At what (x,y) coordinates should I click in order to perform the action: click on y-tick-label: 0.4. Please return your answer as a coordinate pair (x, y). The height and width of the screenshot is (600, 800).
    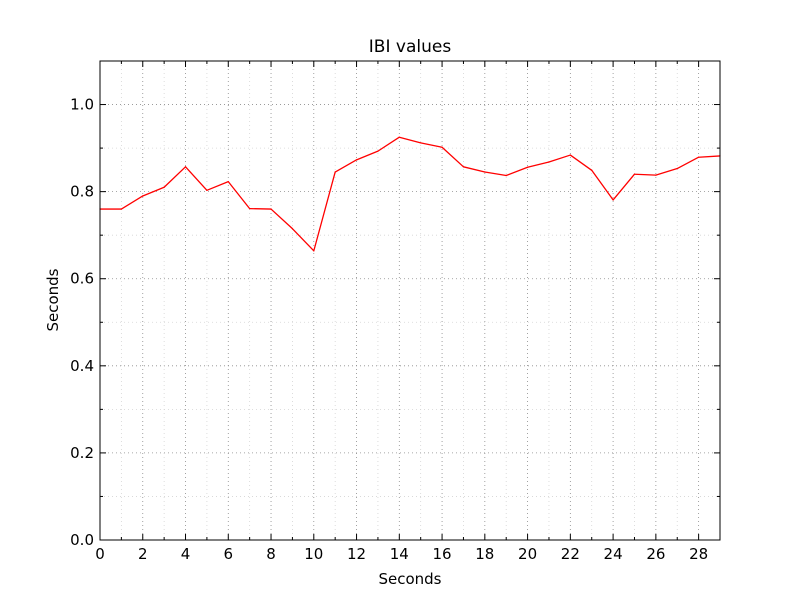
    Looking at the image, I should click on (82, 366).